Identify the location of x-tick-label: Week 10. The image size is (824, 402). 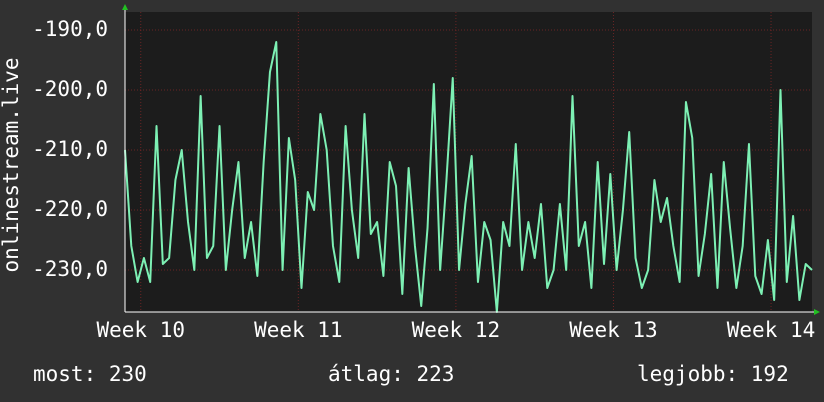
(140, 330).